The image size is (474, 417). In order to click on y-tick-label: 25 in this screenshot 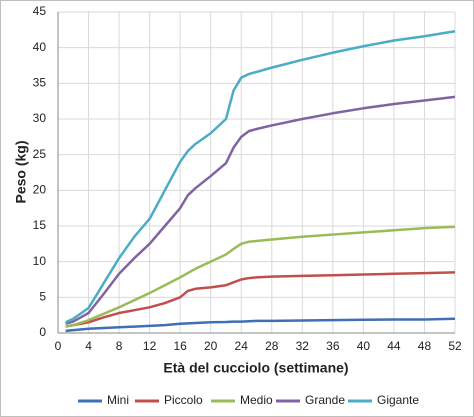, I will do `click(40, 154)`.